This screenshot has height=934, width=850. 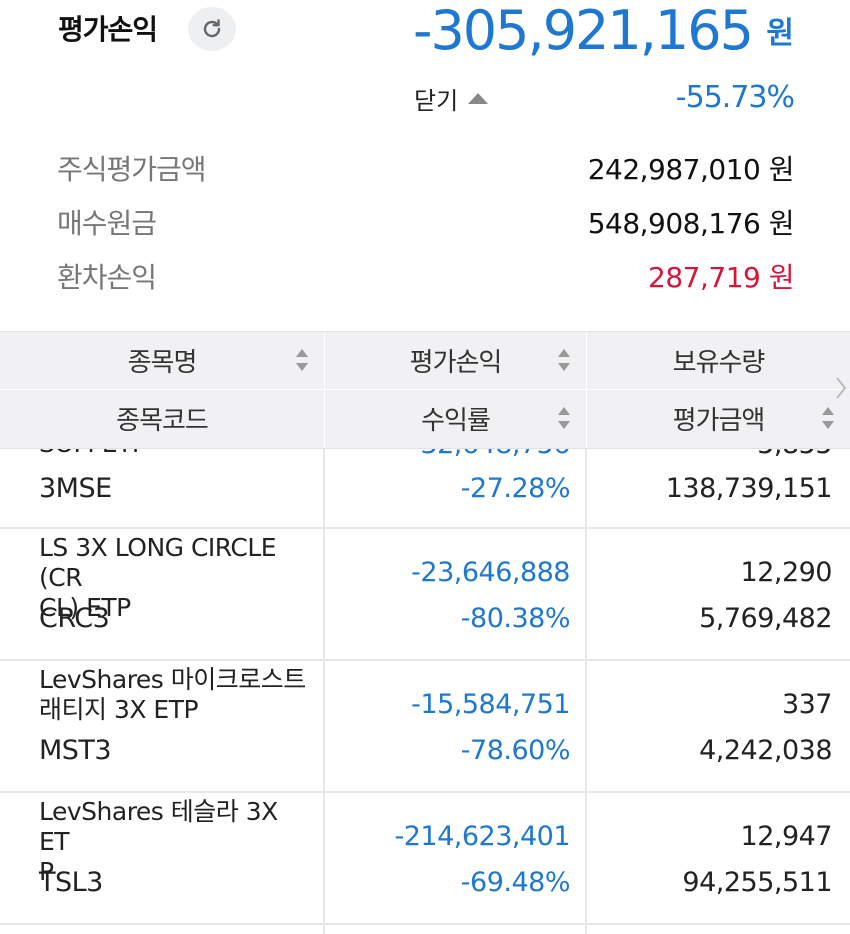 What do you see at coordinates (691, 223) in the screenshot?
I see `purchase-principal-value: 548,908,176 원` at bounding box center [691, 223].